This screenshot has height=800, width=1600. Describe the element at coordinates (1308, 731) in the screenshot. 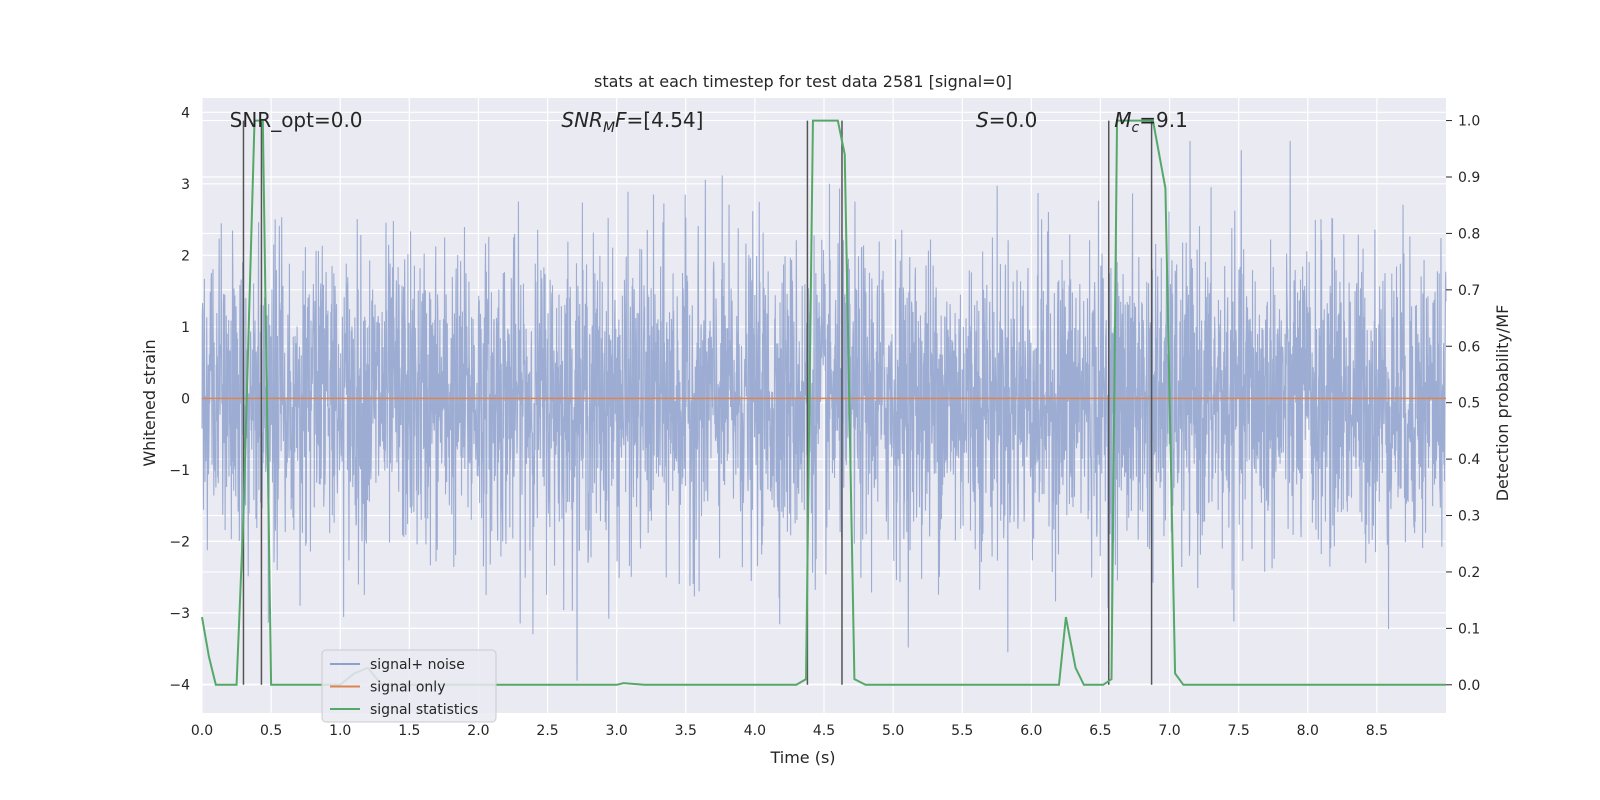

I see `x-tick-label: 8.0` at that location.